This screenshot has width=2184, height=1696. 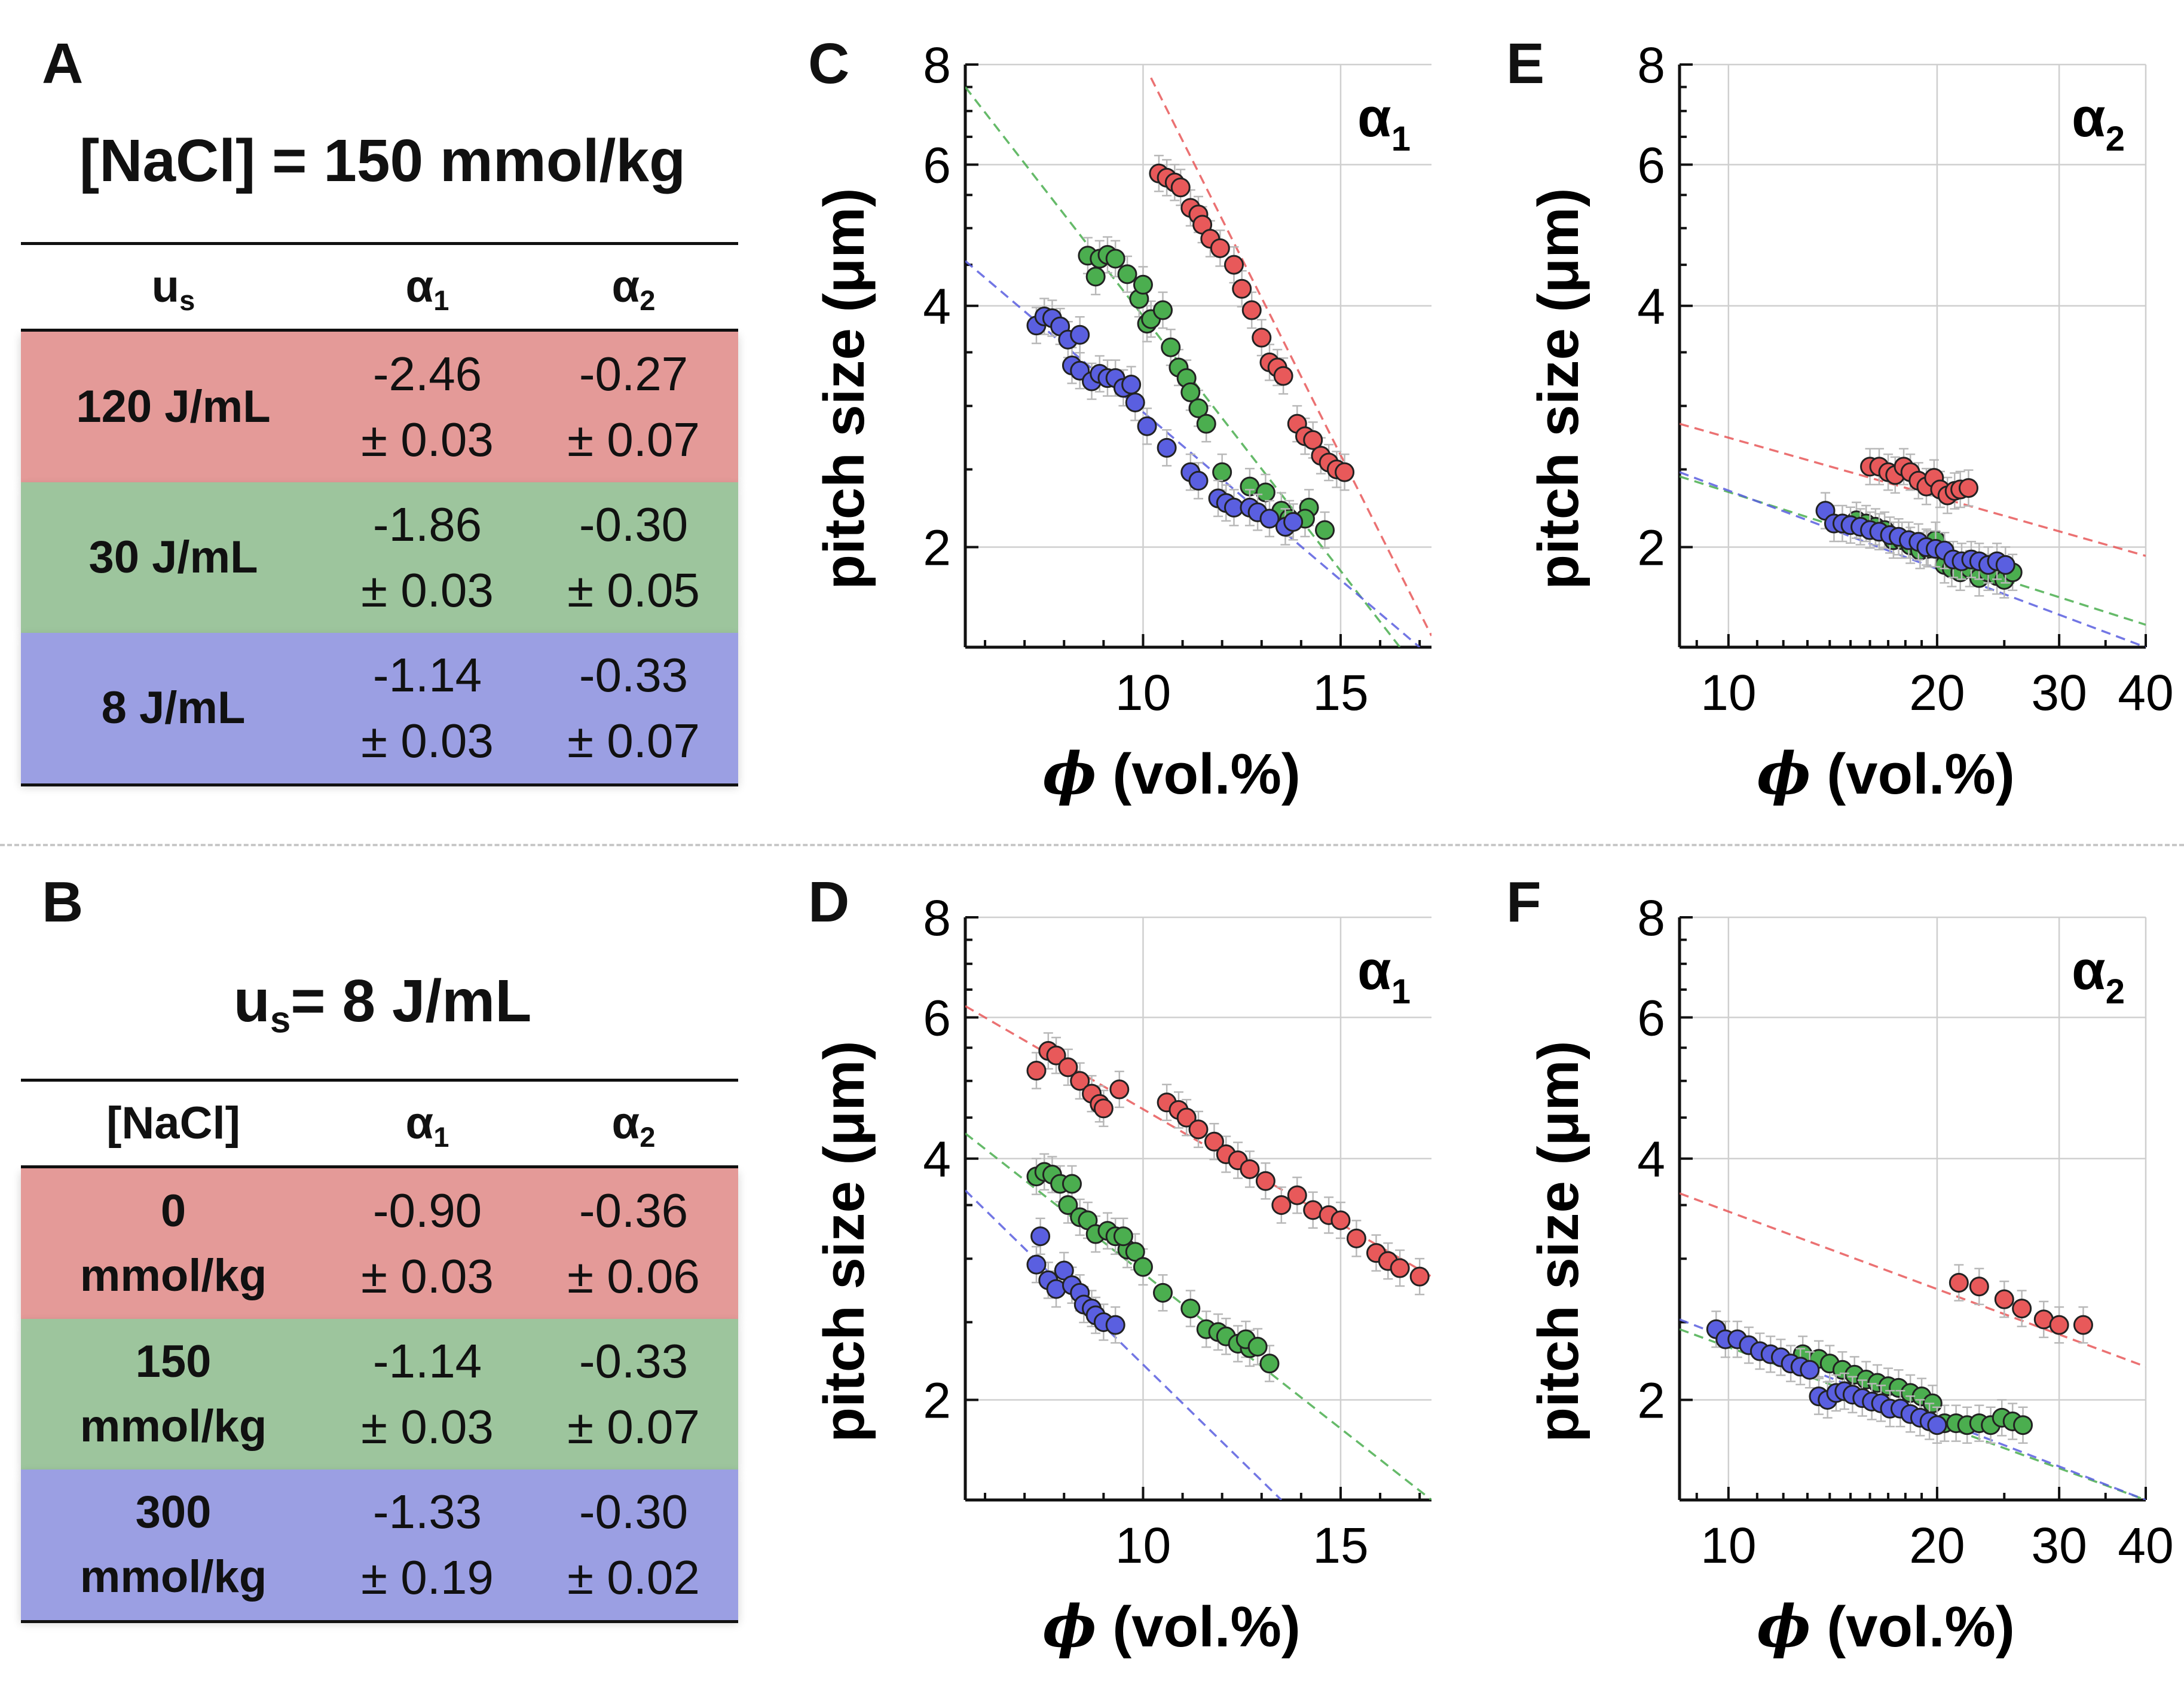 I want to click on panel-letter-c: C, so click(x=829, y=64).